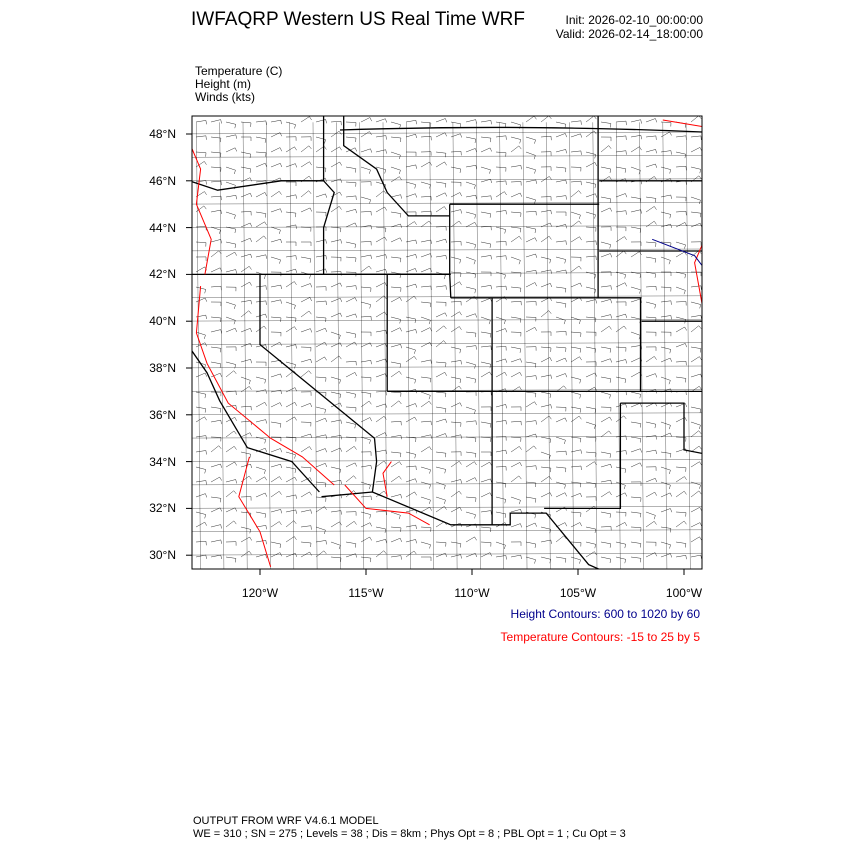 The width and height of the screenshot is (850, 850). What do you see at coordinates (260, 593) in the screenshot?
I see `lon-tick-label: 120°W` at bounding box center [260, 593].